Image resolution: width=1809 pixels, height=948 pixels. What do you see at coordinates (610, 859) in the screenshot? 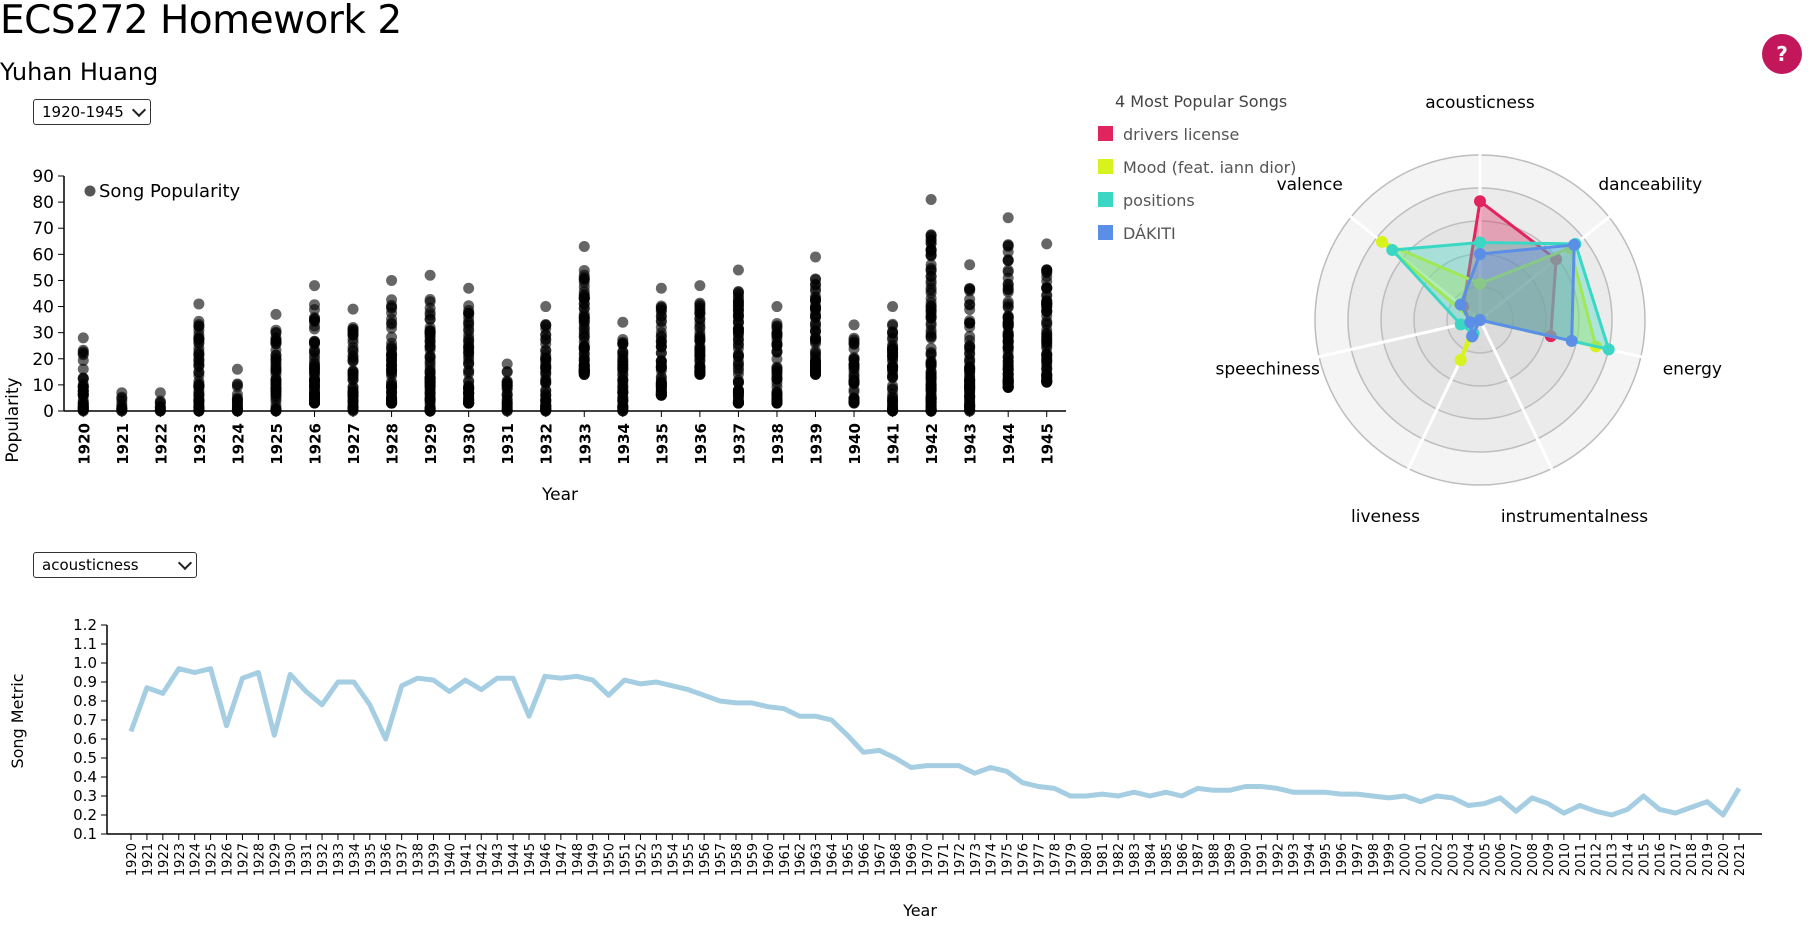
I see `line-x-tick-label: 1950` at bounding box center [610, 859].